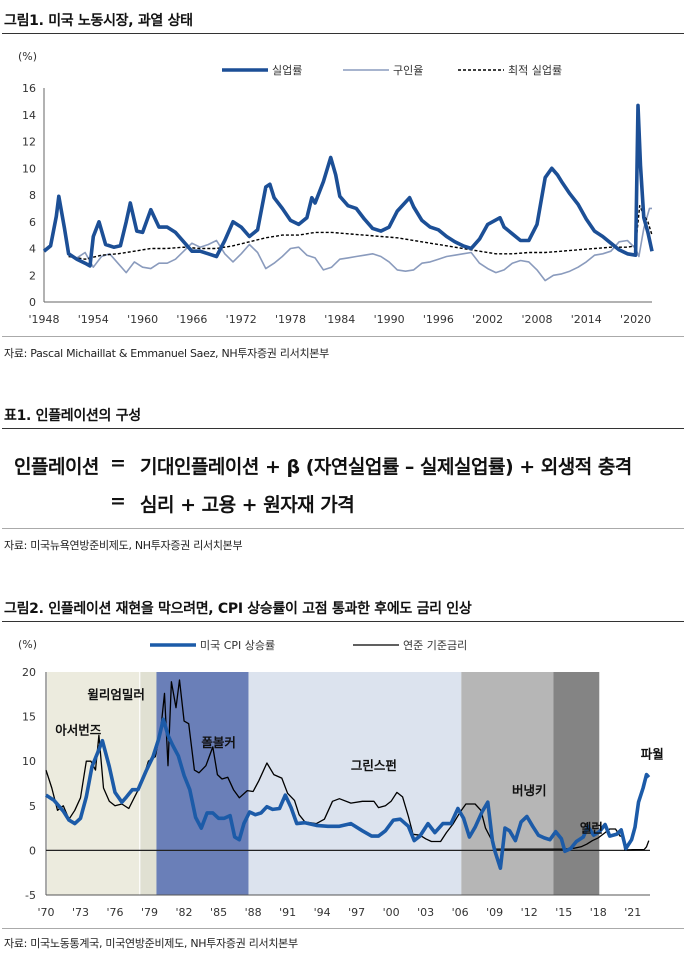  Describe the element at coordinates (45, 912) in the screenshot. I see `fig2-x-tick-label: '70` at that location.